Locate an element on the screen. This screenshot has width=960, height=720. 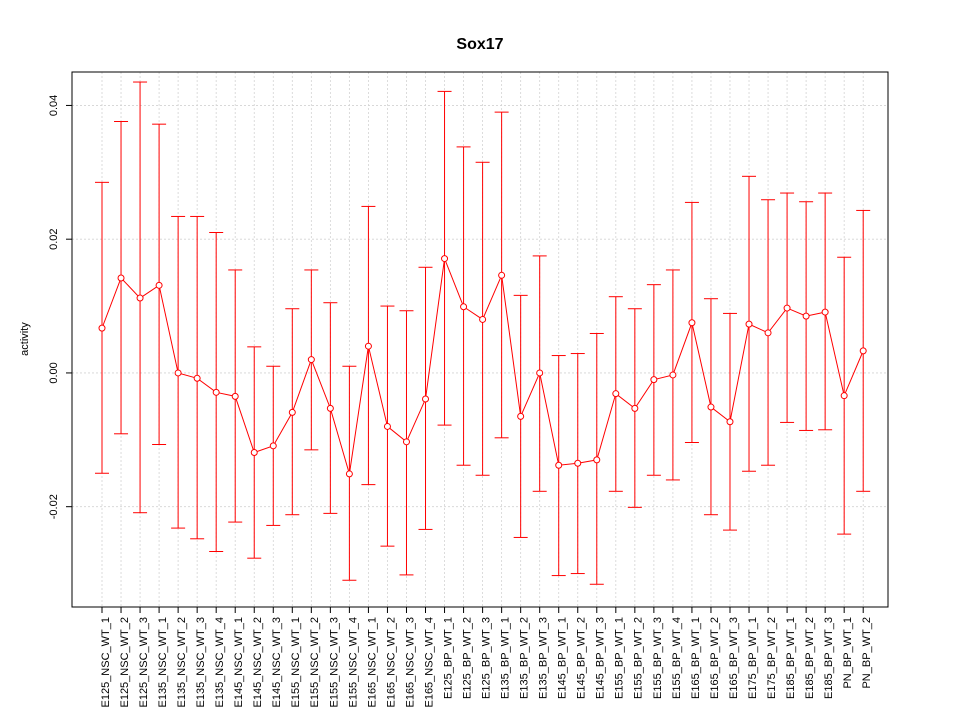
x-tick-label: E145_BP_WT_3 is located at coordinates (601, 658).